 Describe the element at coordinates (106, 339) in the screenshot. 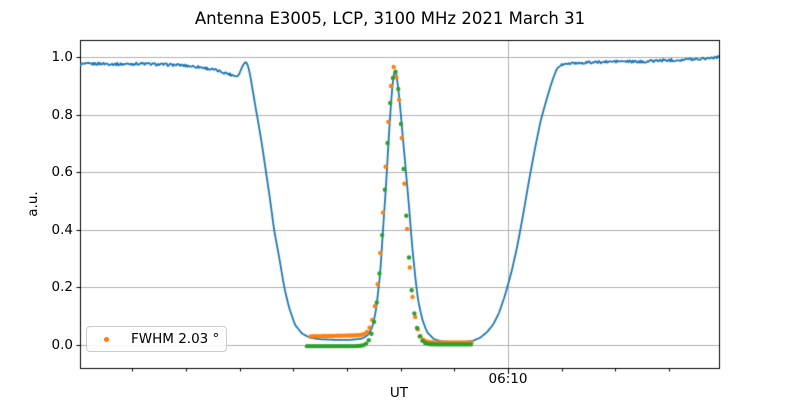

I see `legend-marker-dot-icon` at that location.